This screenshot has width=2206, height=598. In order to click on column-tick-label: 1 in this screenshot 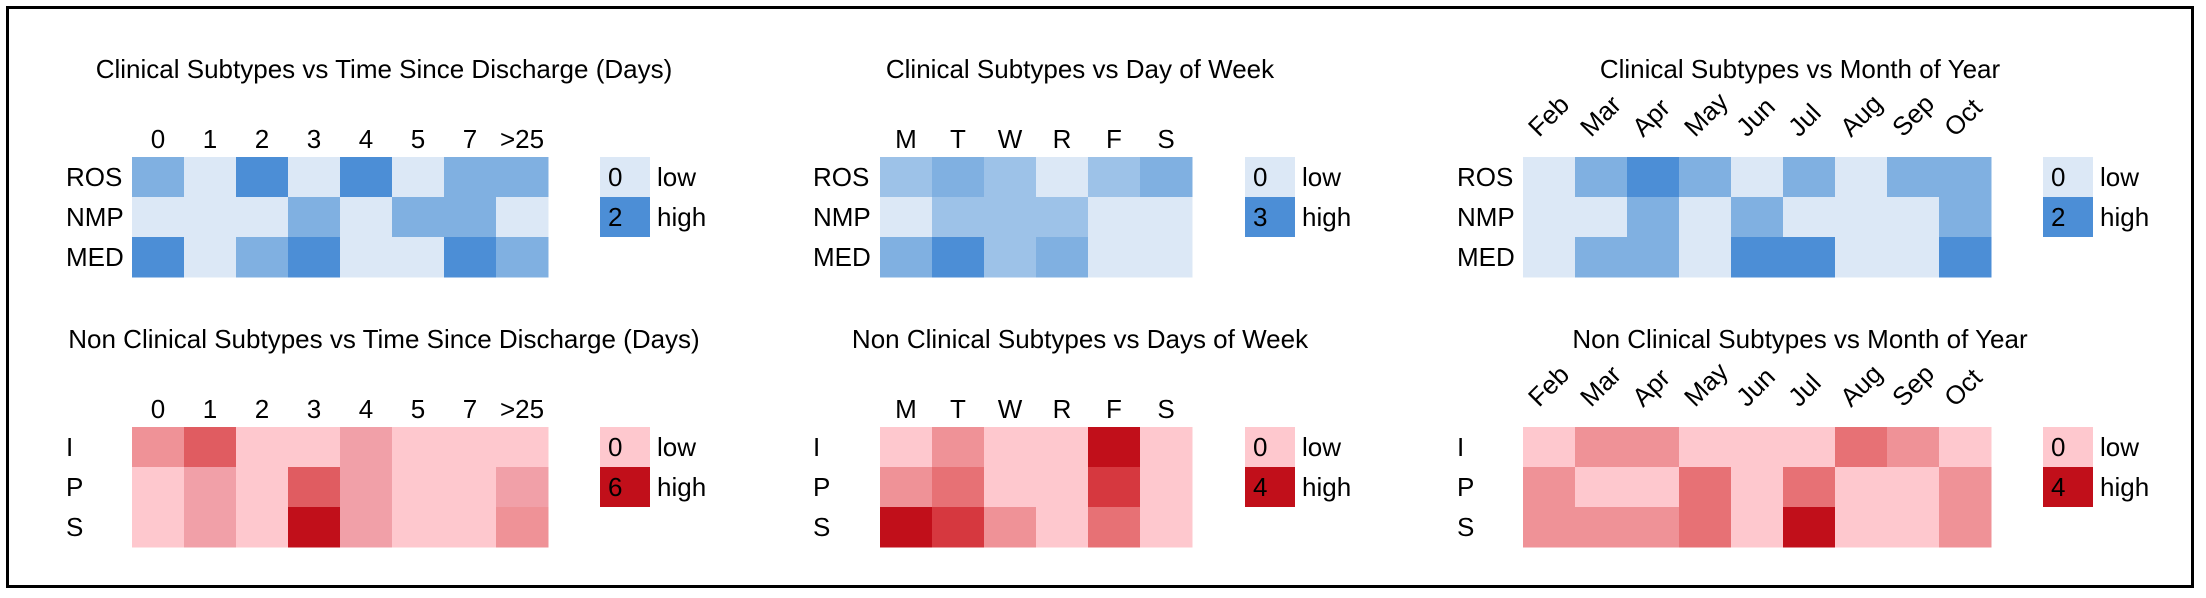, I will do `click(210, 409)`.